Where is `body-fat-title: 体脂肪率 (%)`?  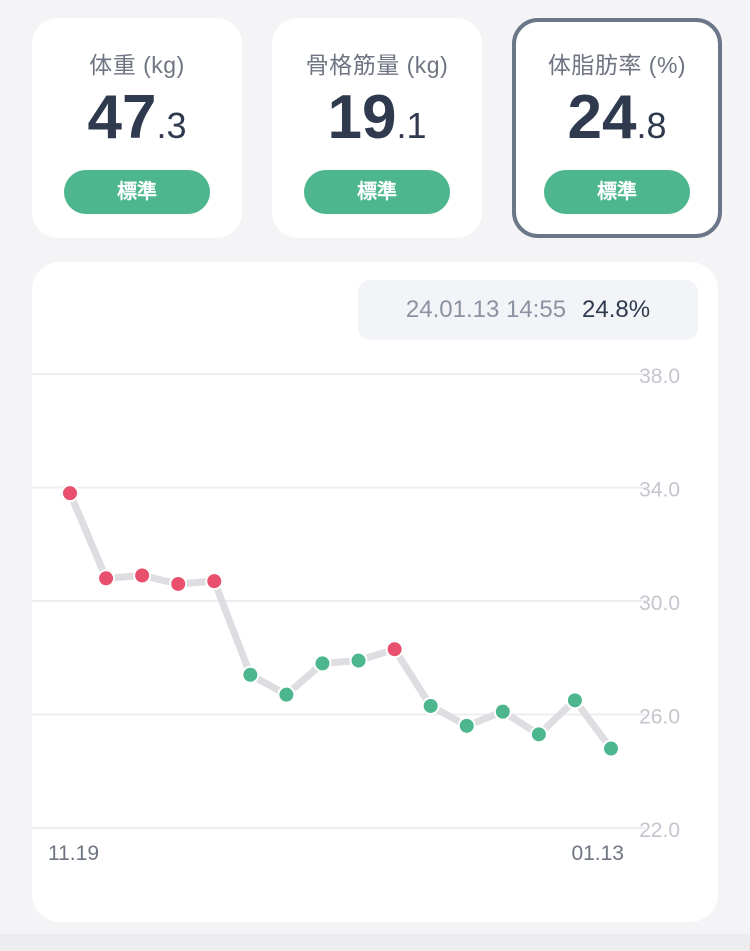 body-fat-title: 体脂肪率 (%) is located at coordinates (617, 65).